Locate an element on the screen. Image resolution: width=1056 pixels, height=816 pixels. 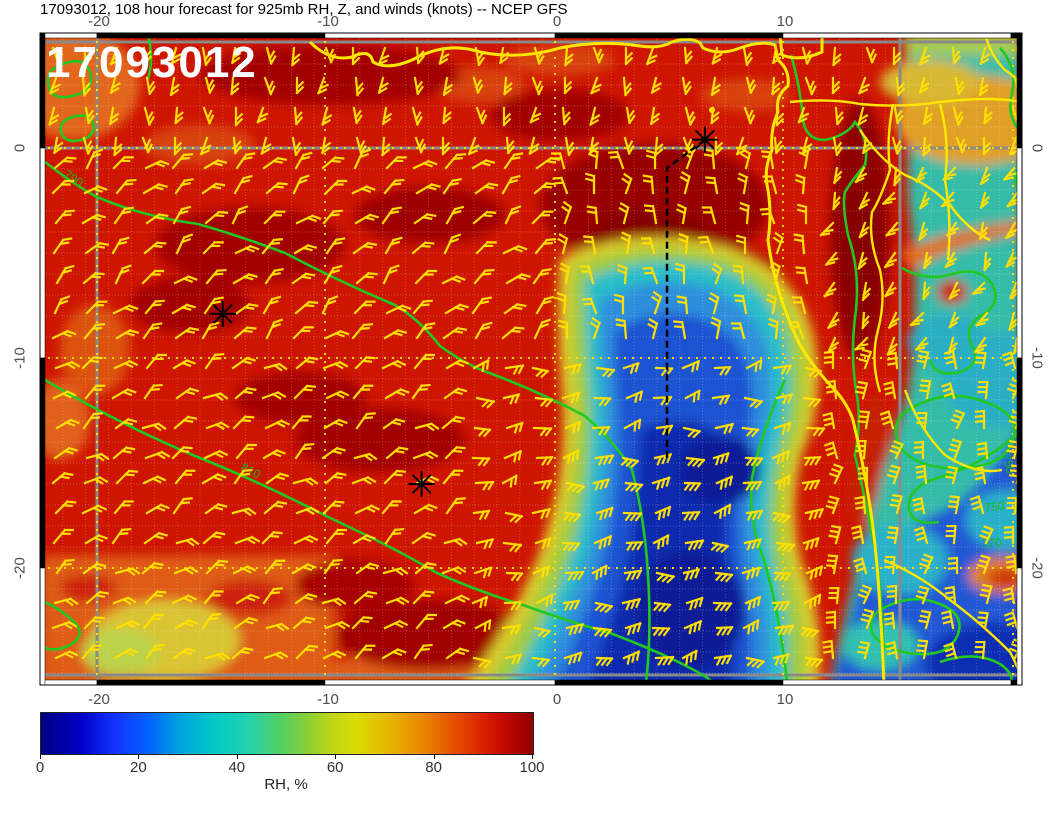
colorbar-tick is located at coordinates (139, 756).